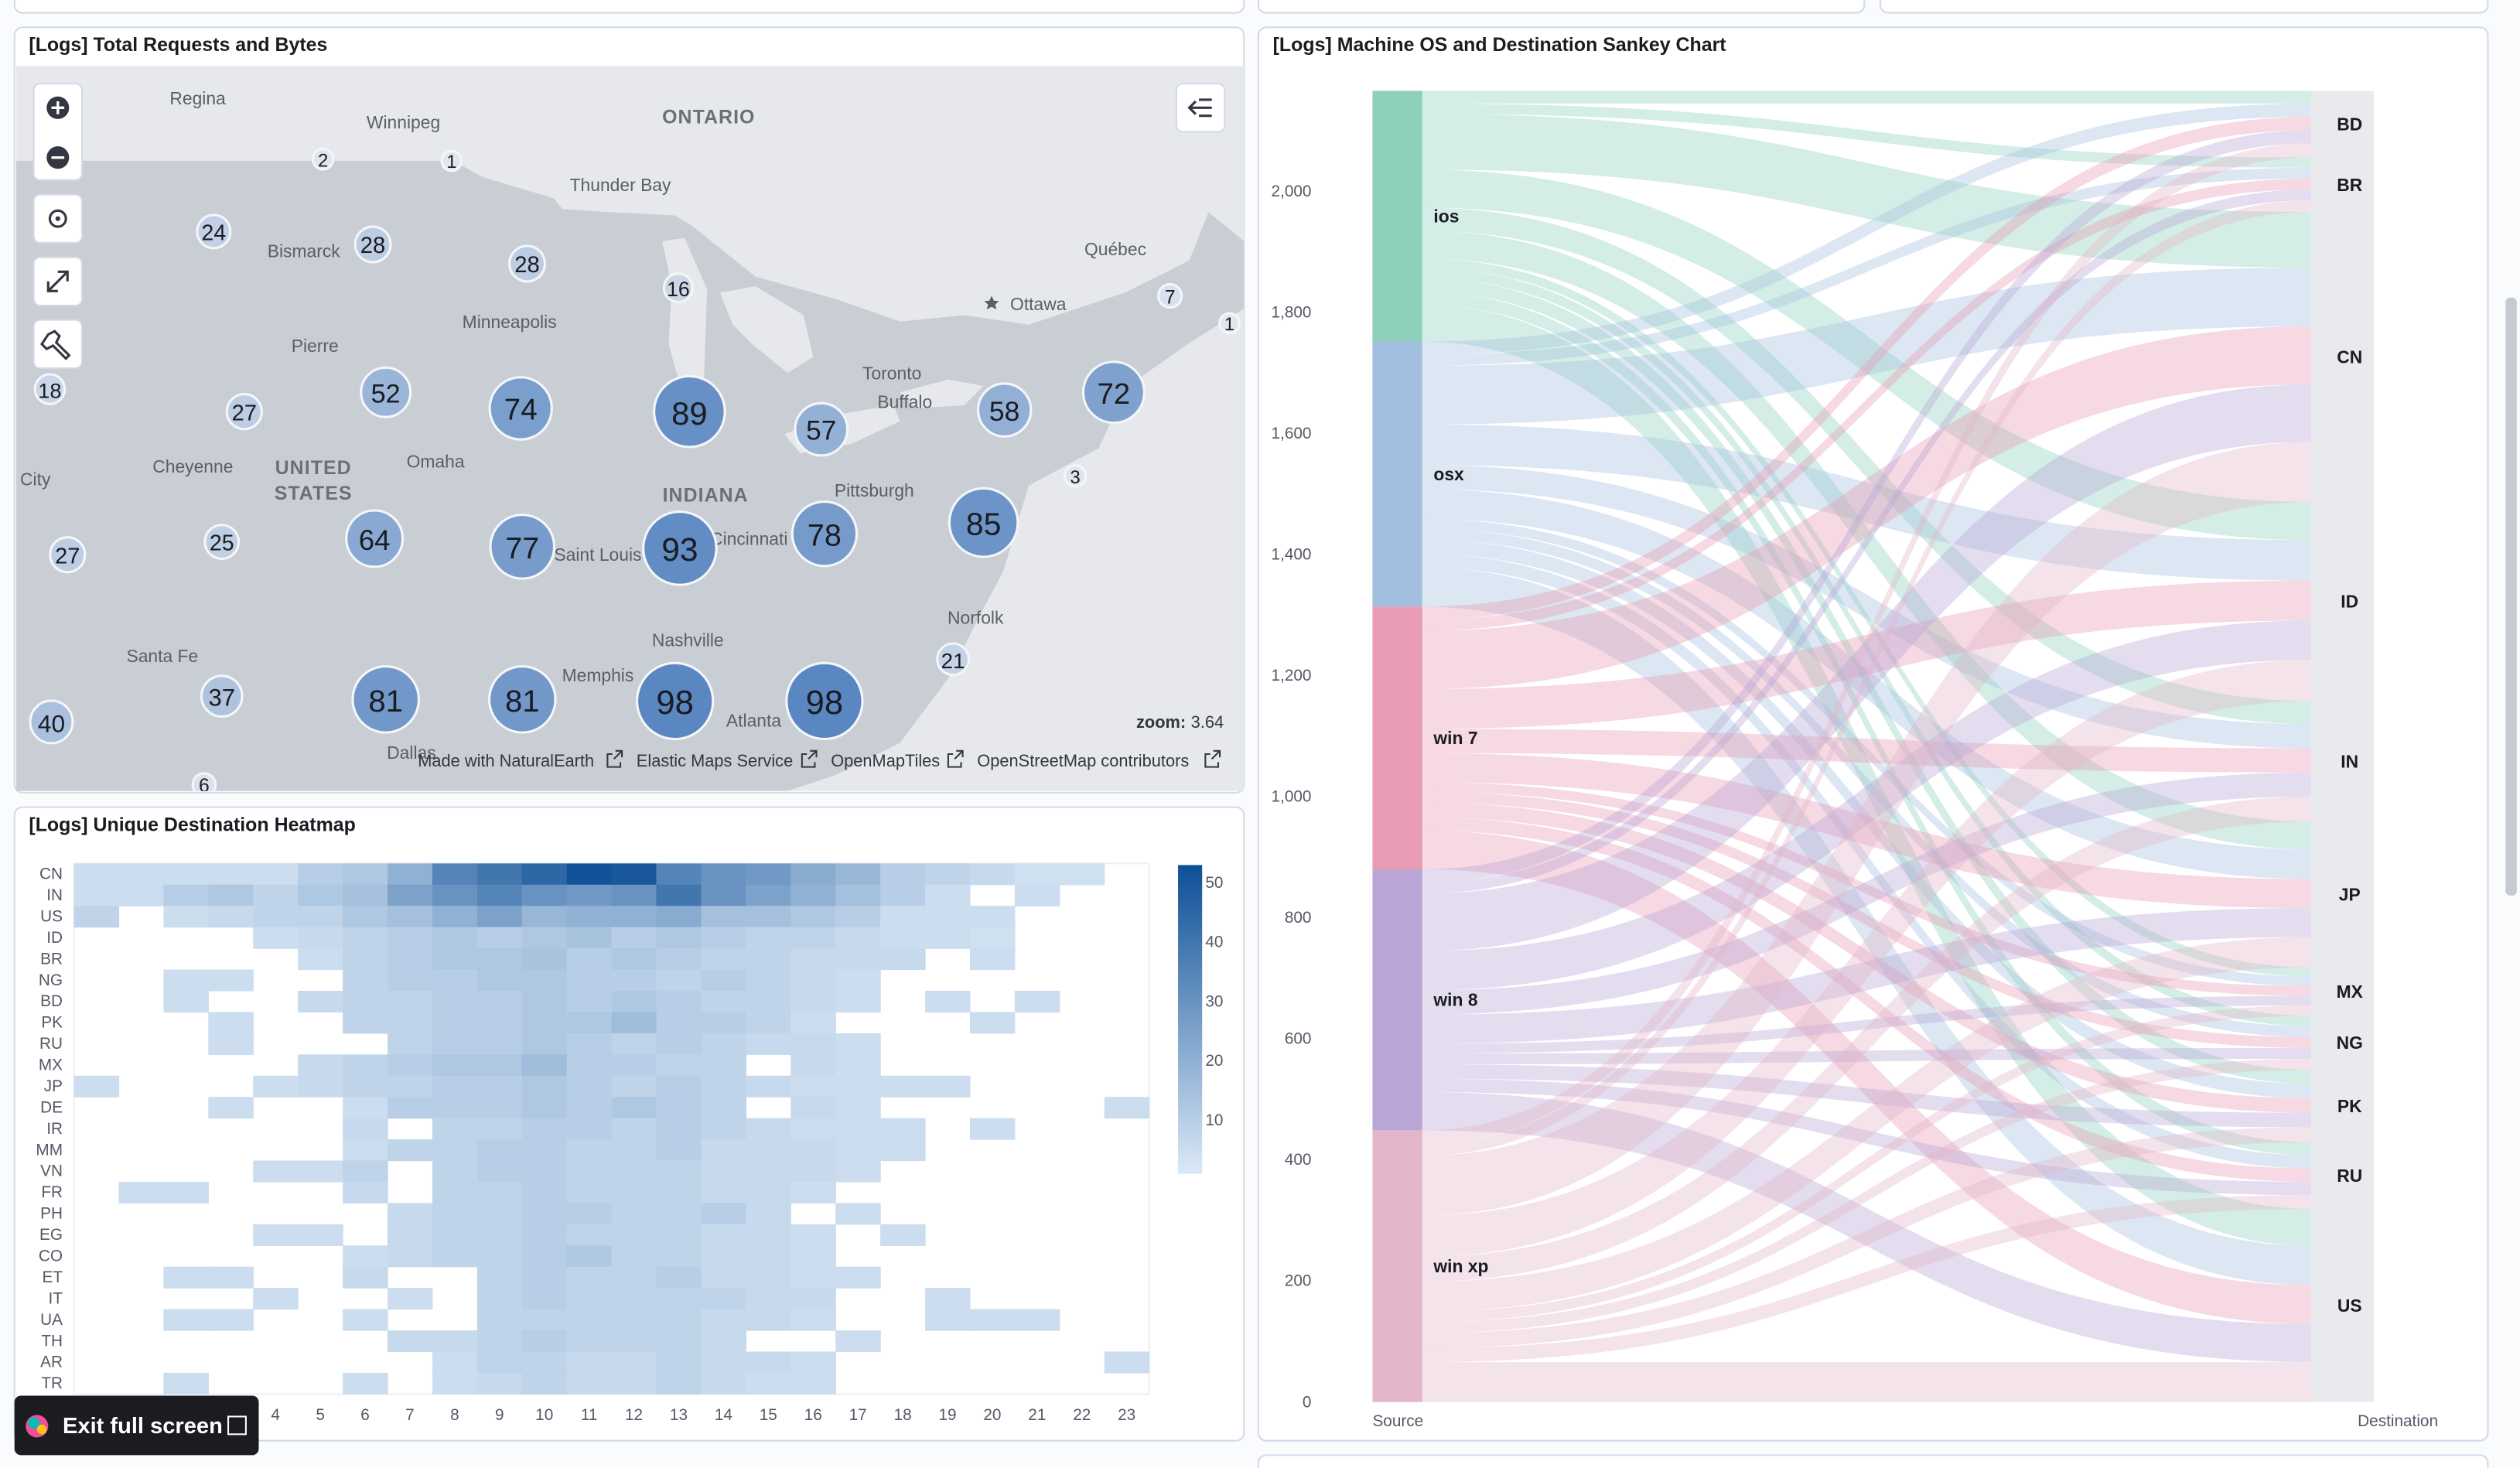  Describe the element at coordinates (598, 675) in the screenshot. I see `place-label: Memphis` at that location.